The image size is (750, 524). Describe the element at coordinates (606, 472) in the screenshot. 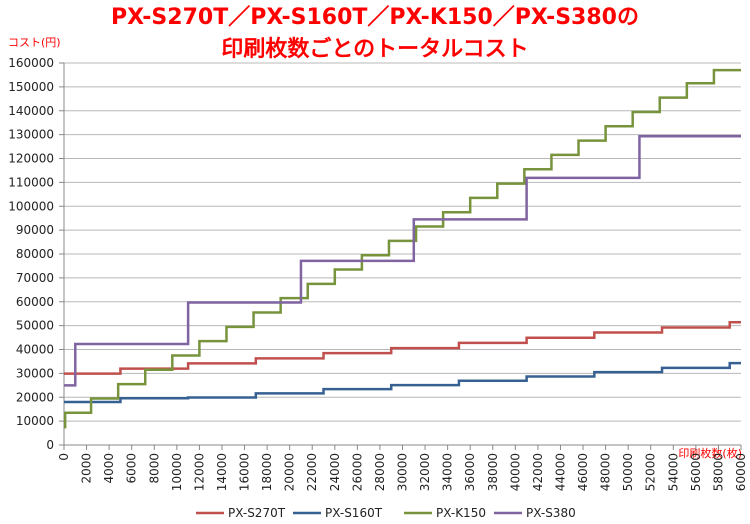

I see `x-tick-label: 48000` at that location.